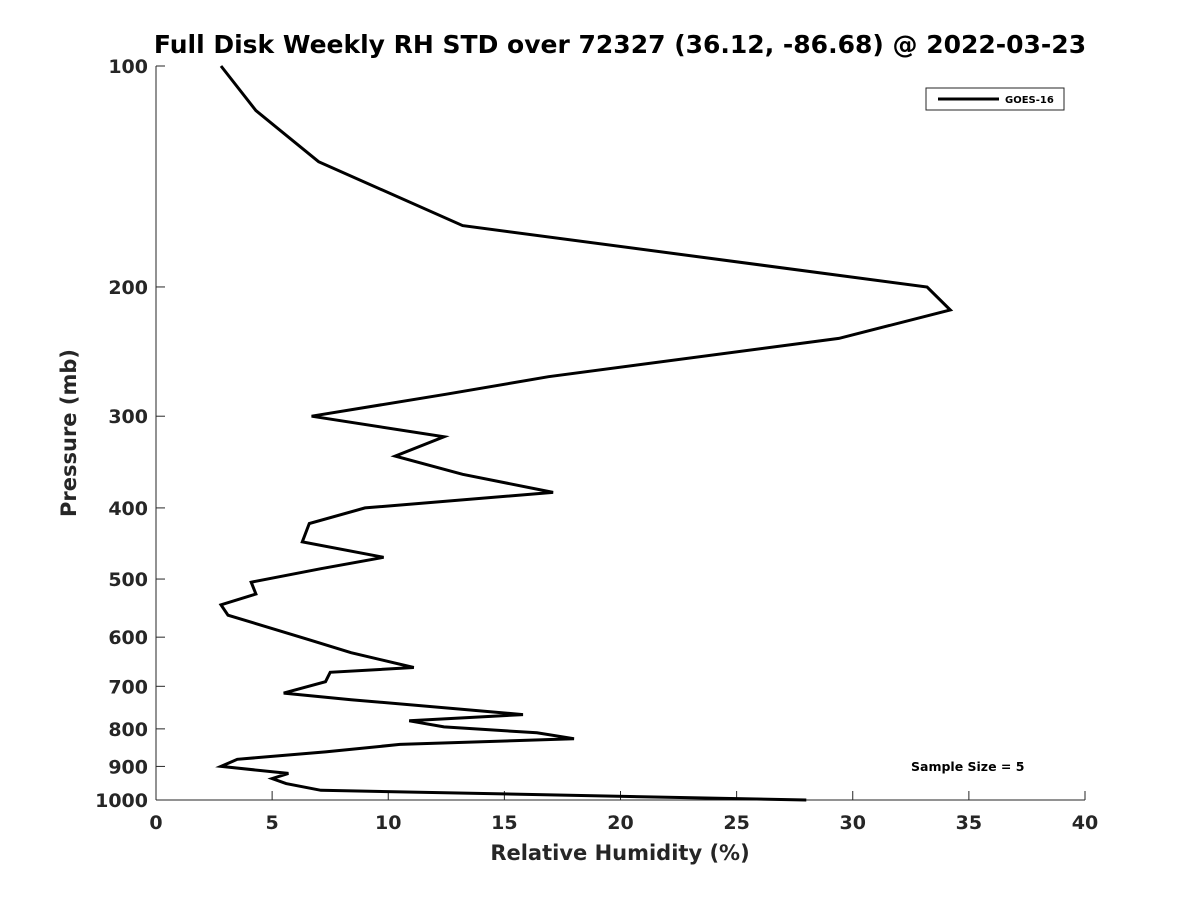 The height and width of the screenshot is (900, 1200). I want to click on y-tick-label: 700, so click(128, 687).